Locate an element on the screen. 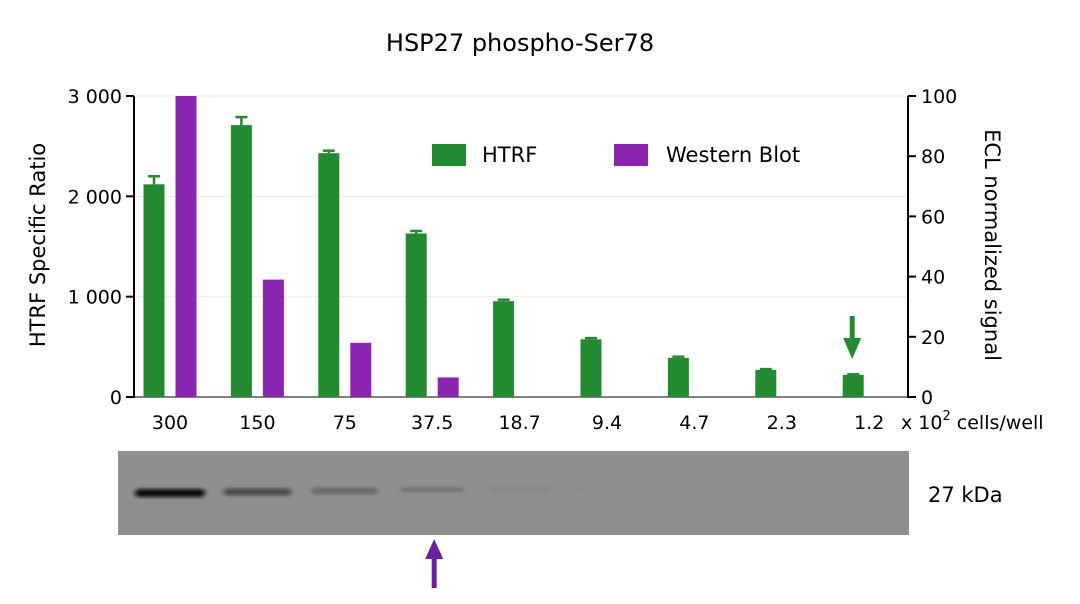 The image size is (1080, 604). x-tick-label: 2.3 is located at coordinates (782, 423).